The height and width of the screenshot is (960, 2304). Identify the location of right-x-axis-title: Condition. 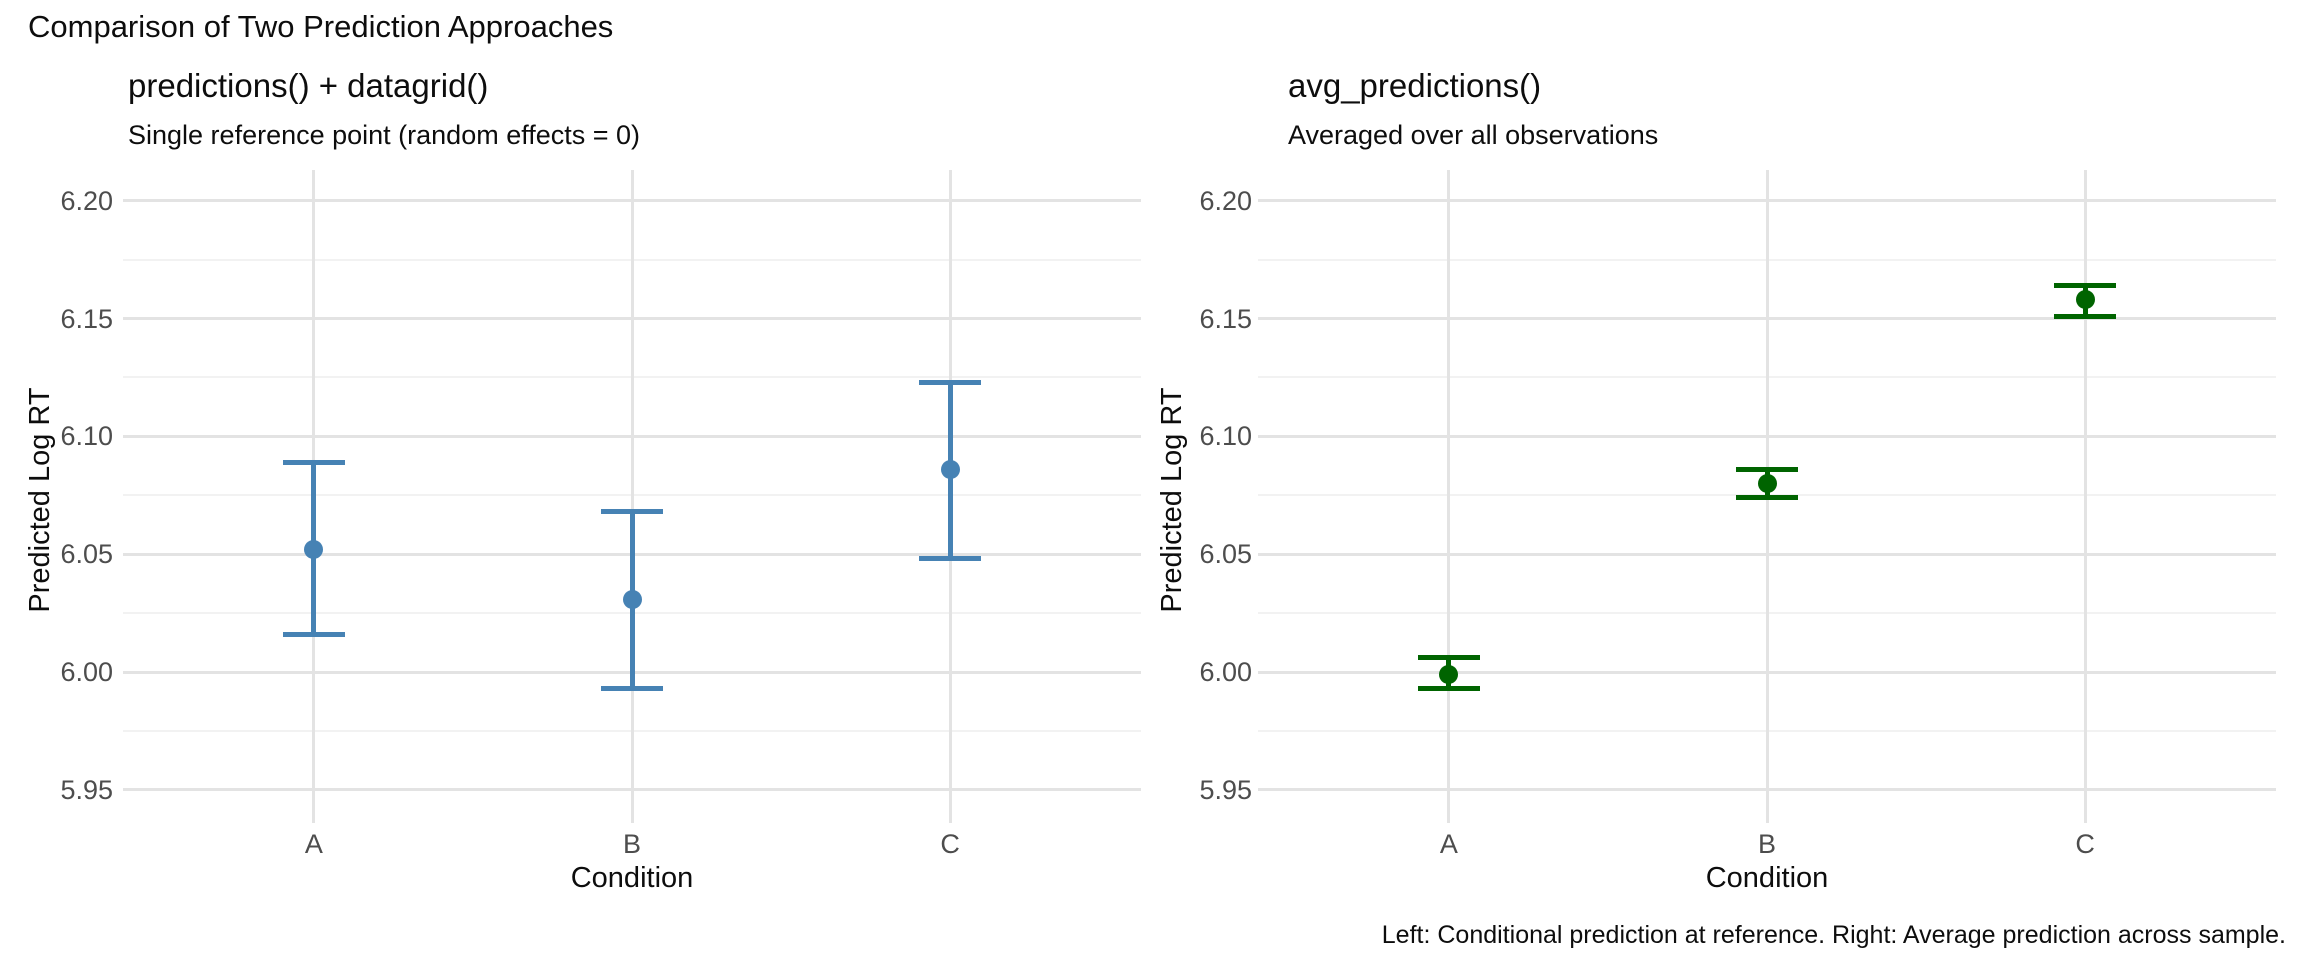
(1767, 878).